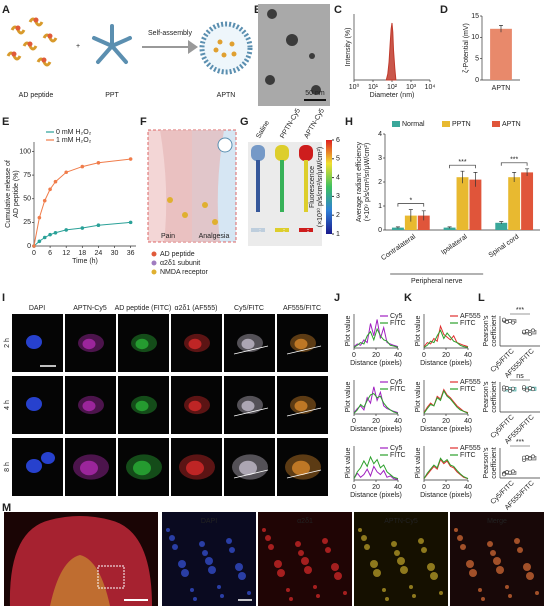  I want to click on legend-label: α2δ1 subunit, so click(180, 263).